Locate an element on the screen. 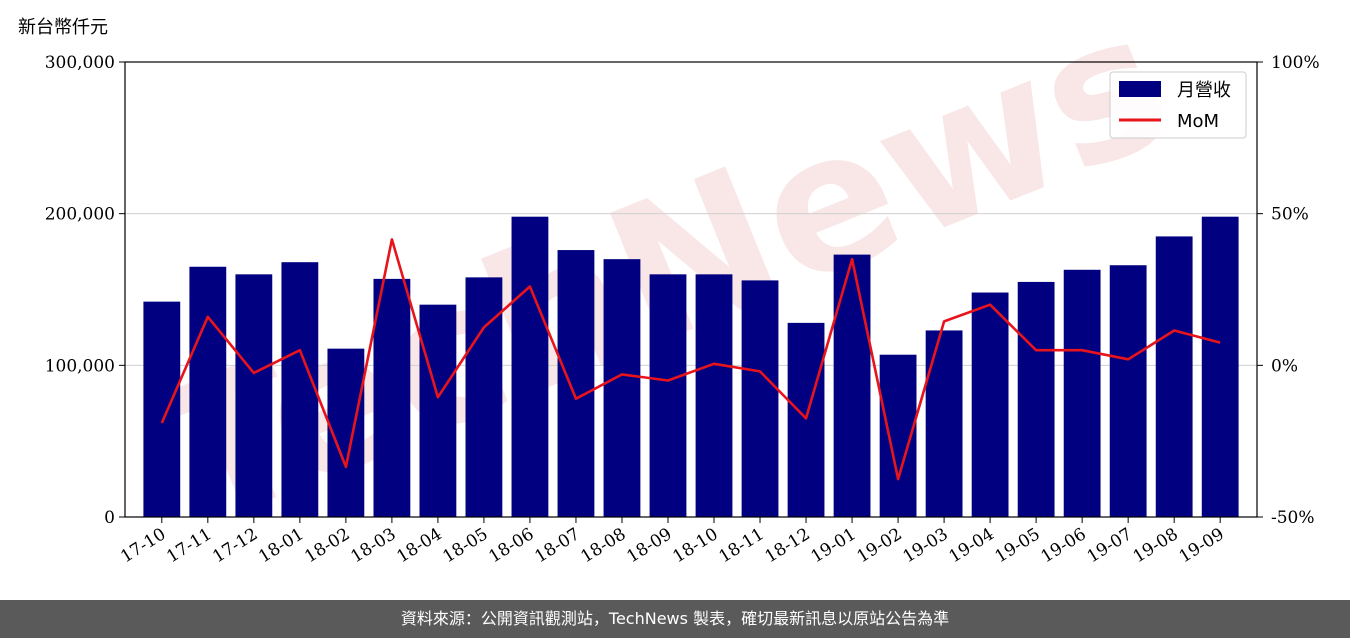  right-tick-label-0: -50% is located at coordinates (1293, 518).